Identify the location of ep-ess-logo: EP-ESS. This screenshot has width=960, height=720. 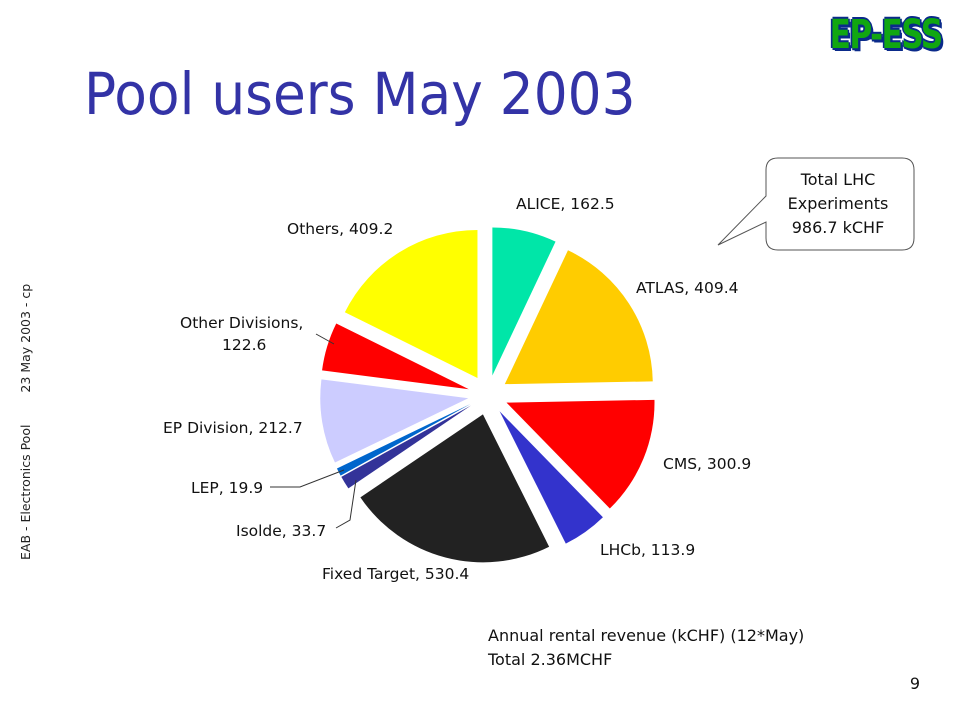
(886, 35).